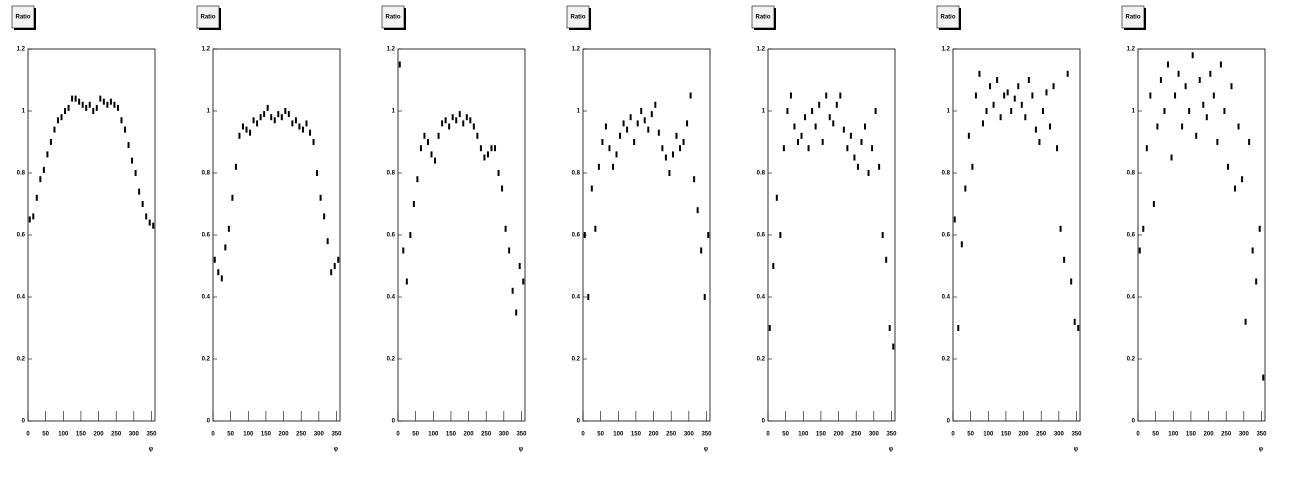 The image size is (1296, 477). I want to click on chart-title: Ratio, so click(393, 18).